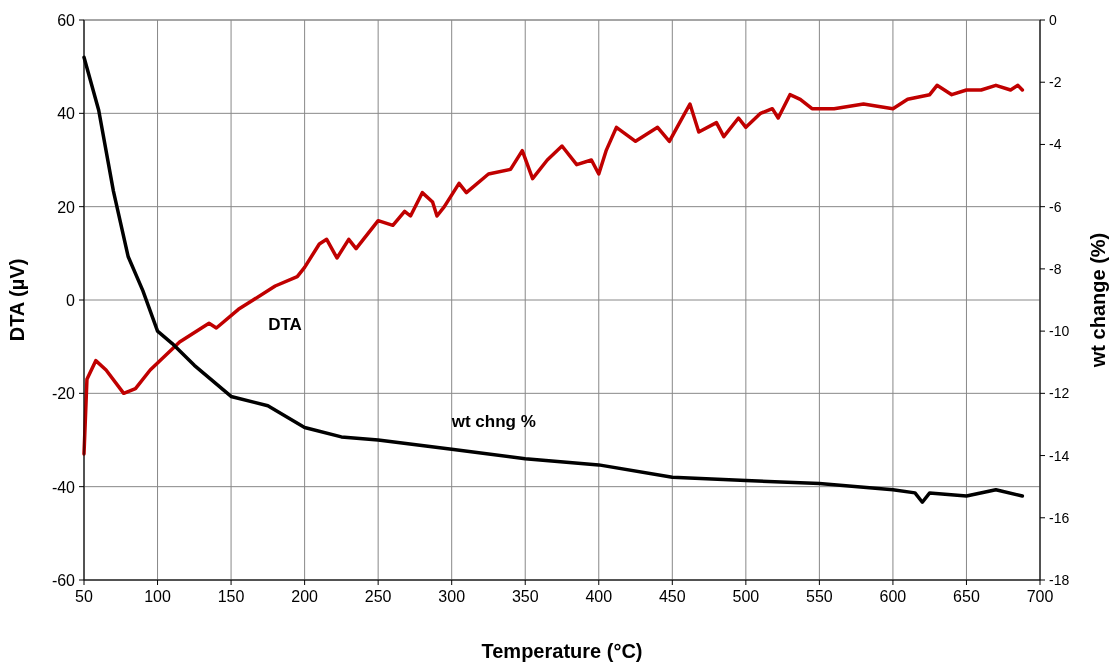 This screenshot has height=670, width=1115. I want to click on y2-tick-label: -6, so click(1055, 206).